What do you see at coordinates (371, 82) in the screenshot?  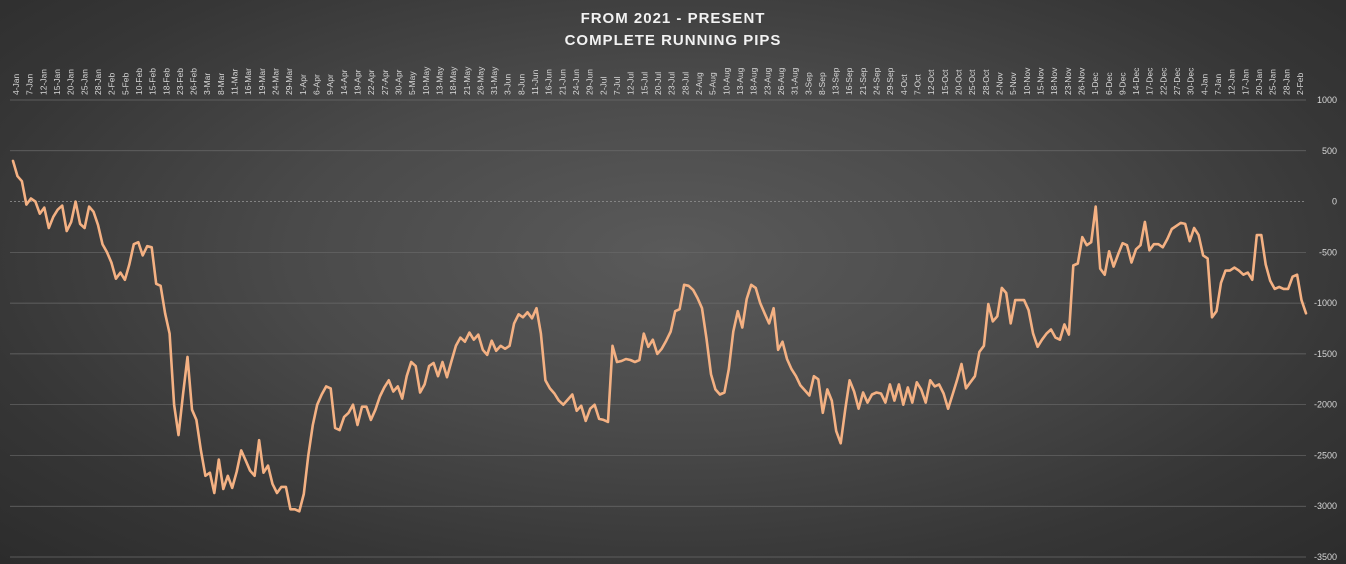 I see `x-tick-label: 22-Apr` at bounding box center [371, 82].